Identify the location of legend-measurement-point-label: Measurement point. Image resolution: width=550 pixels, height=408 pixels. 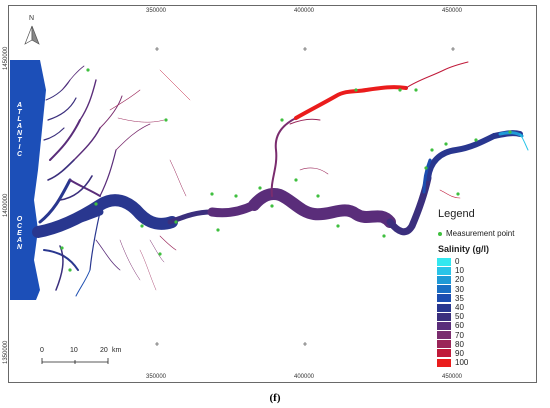
(480, 233).